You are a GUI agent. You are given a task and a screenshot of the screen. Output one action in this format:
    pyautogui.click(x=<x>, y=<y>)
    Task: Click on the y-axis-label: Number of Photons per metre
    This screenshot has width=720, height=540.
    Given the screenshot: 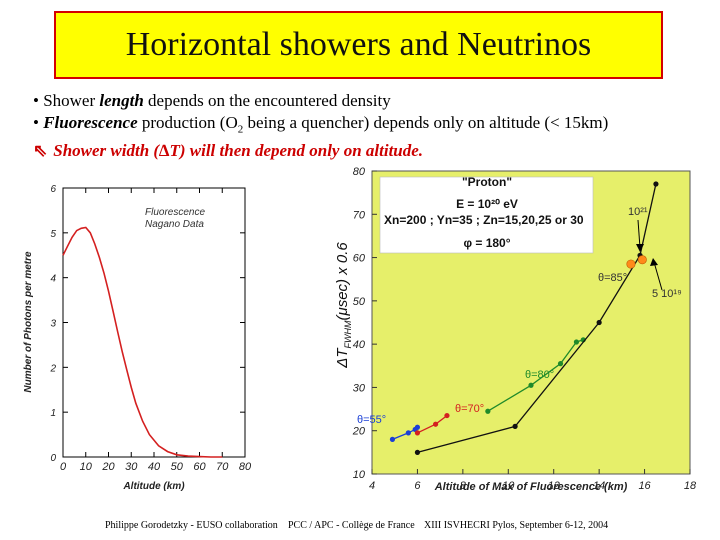 What is the action you would take?
    pyautogui.click(x=28, y=322)
    